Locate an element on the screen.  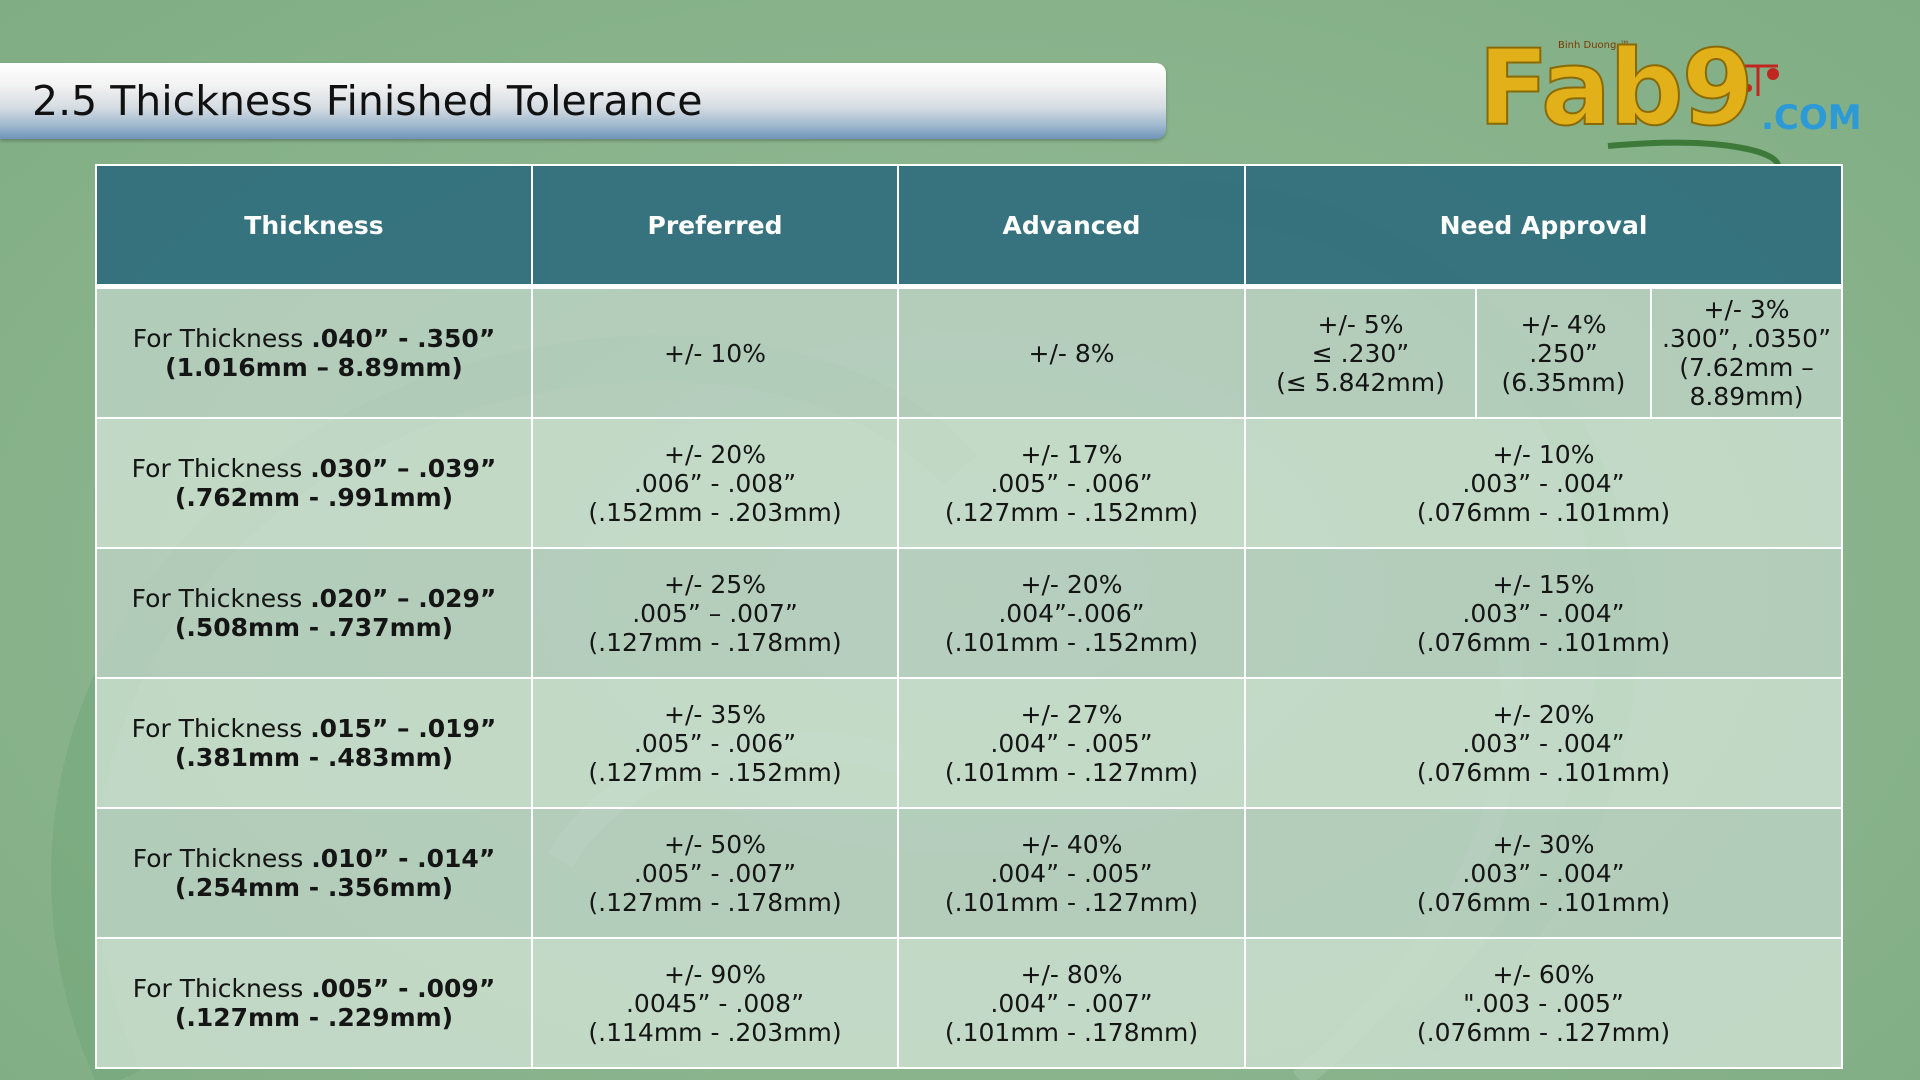
preferred-mm-range: (.152mm - .203mm) is located at coordinates (715, 512).